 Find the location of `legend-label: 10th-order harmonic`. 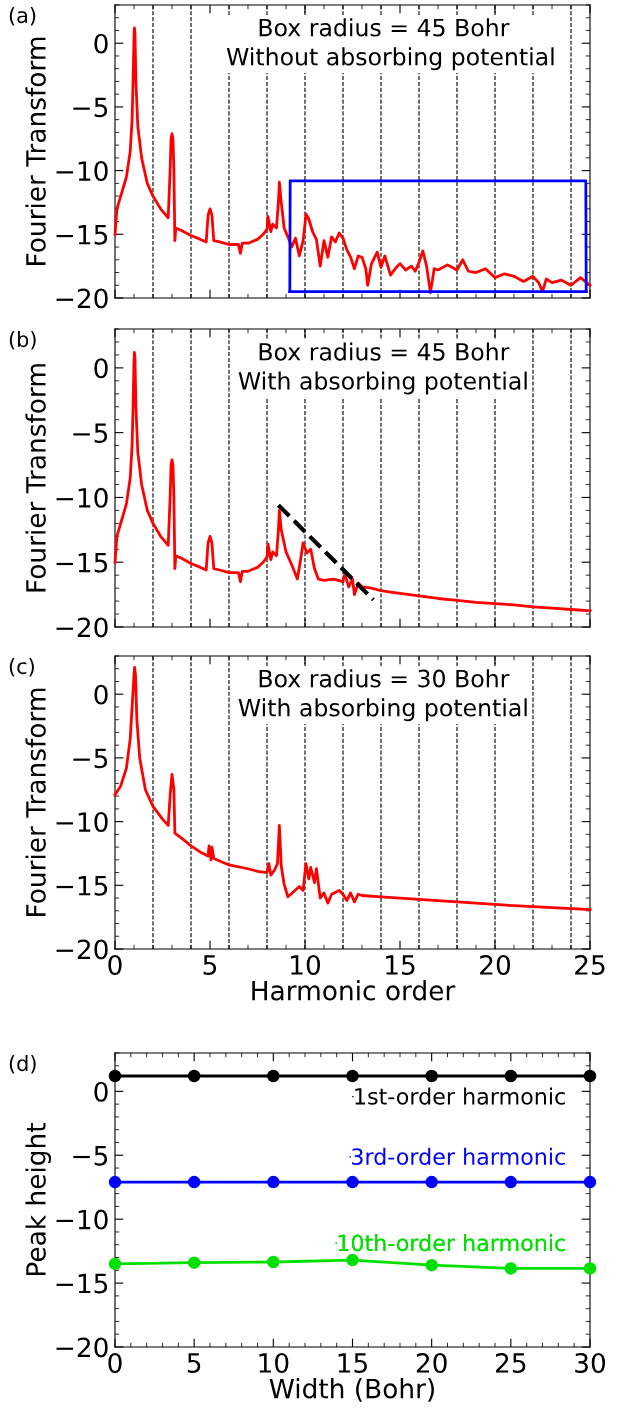

legend-label: 10th-order harmonic is located at coordinates (451, 1243).